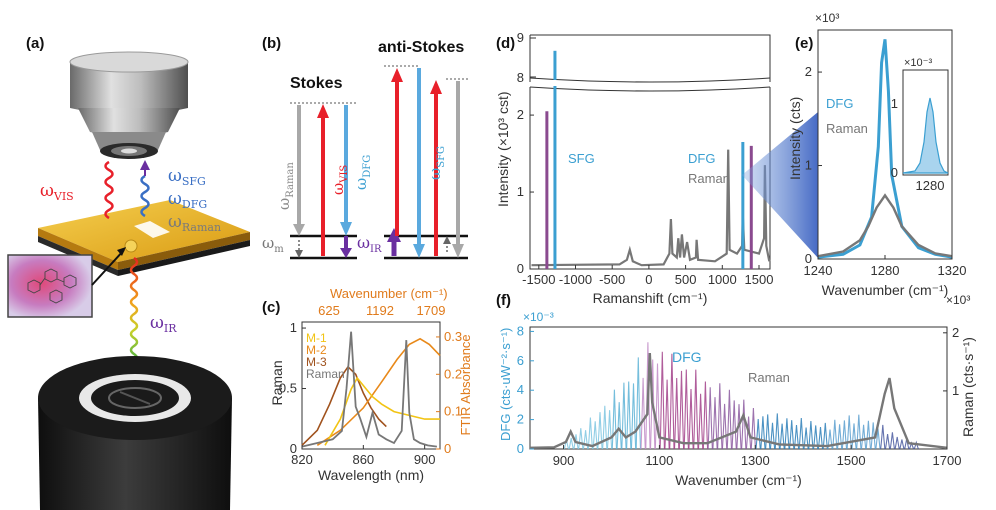 The image size is (996, 510). Describe the element at coordinates (339, 180) in the screenshot. I see `b-vis-label: ωVIS` at that location.